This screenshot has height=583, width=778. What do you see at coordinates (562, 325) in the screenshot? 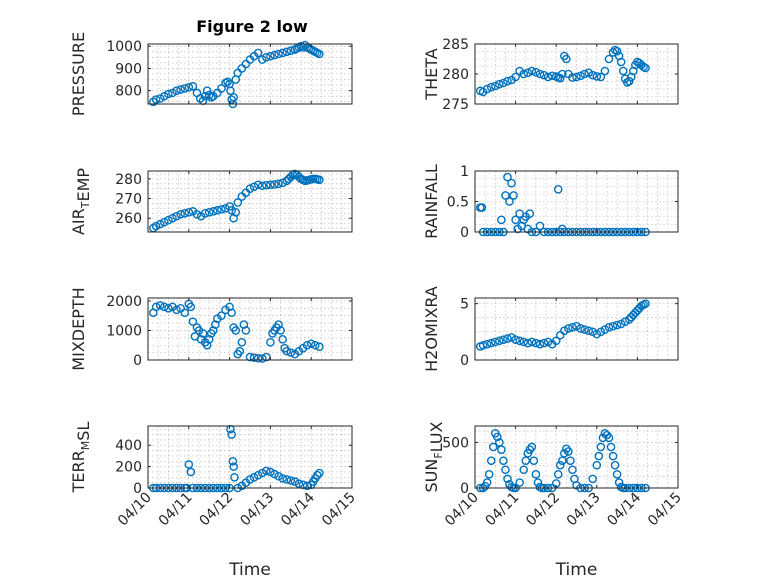
I see `series-markers` at bounding box center [562, 325].